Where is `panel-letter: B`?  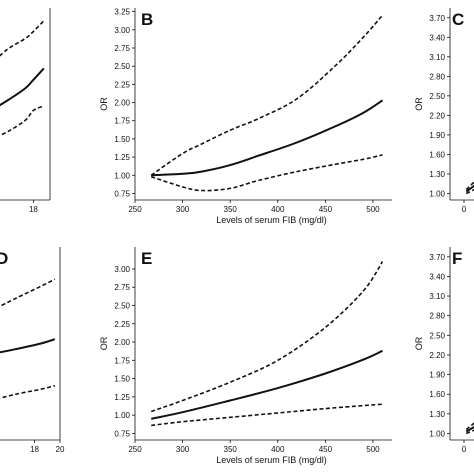 panel-letter: B is located at coordinates (147, 19).